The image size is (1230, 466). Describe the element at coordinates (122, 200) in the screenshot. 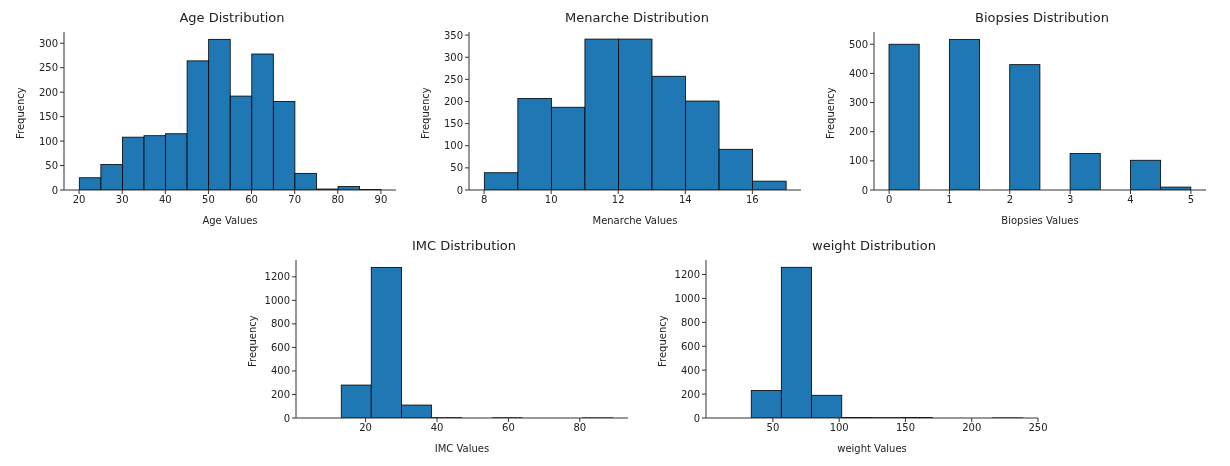

I see `x-tick-label: 30` at that location.